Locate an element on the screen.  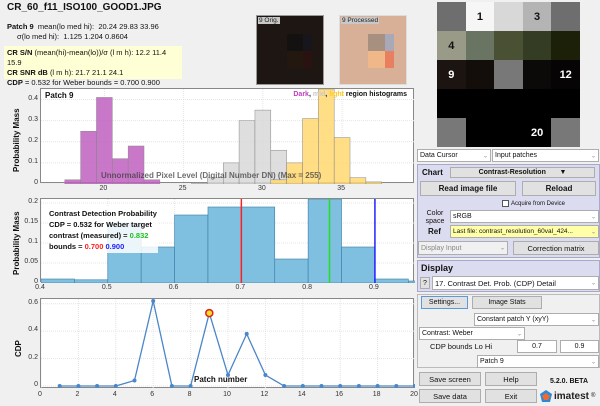
cdp-line-chart: Patch number is located at coordinates (227, 343).